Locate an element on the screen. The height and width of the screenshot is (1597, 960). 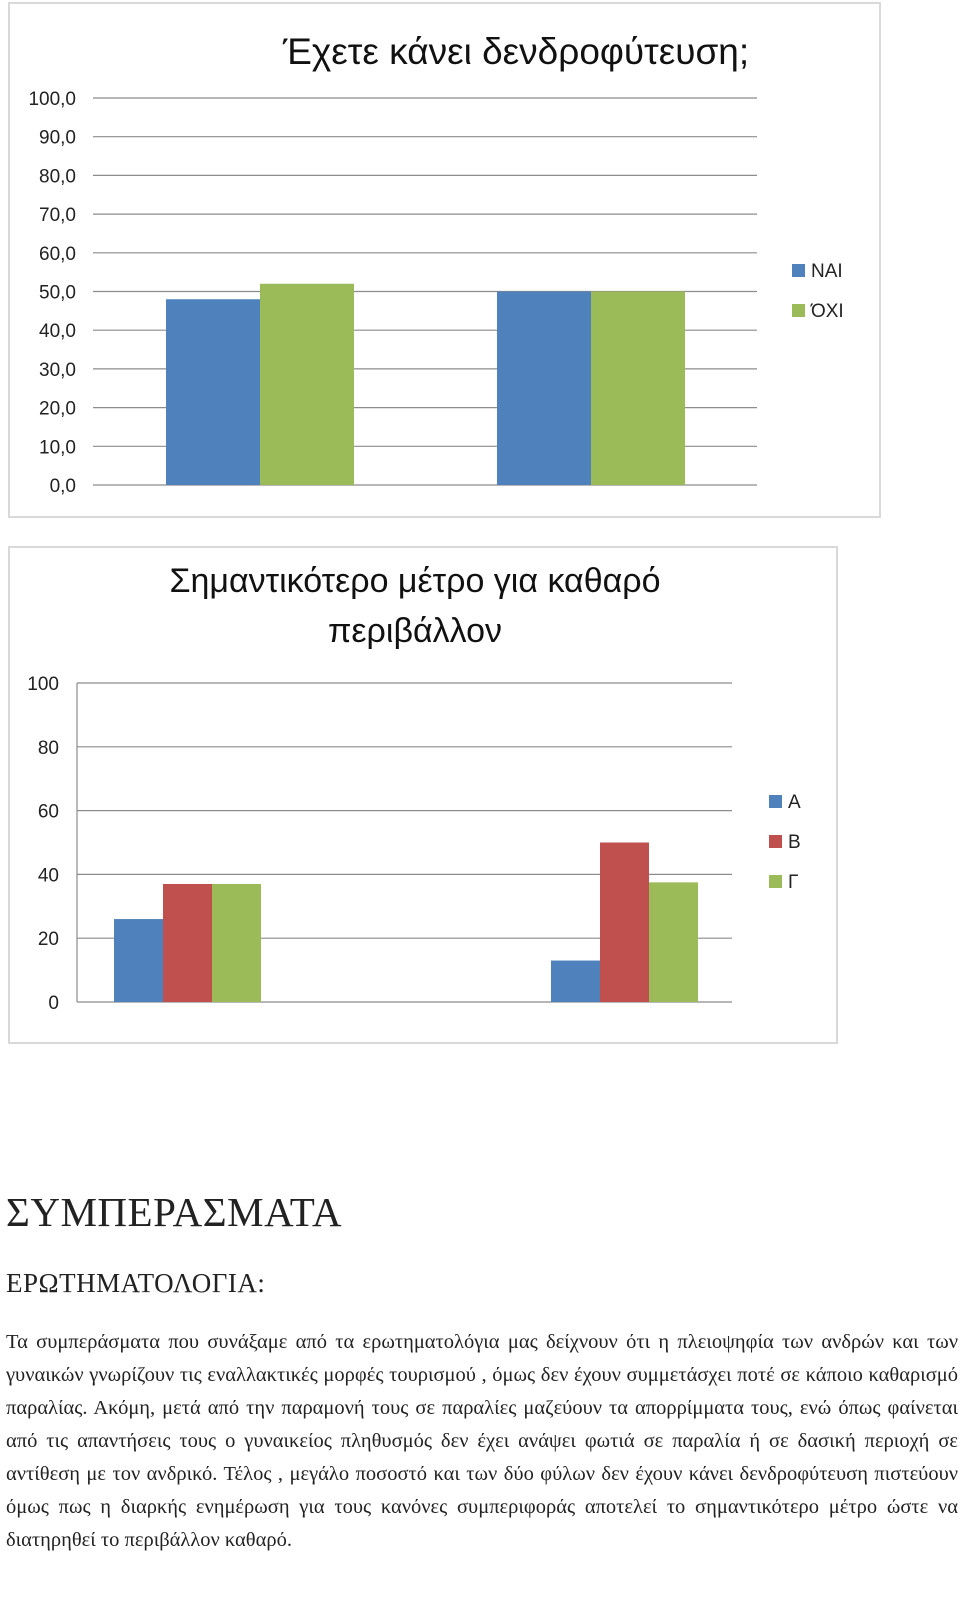
y-tick-label: 40 is located at coordinates (48, 875).